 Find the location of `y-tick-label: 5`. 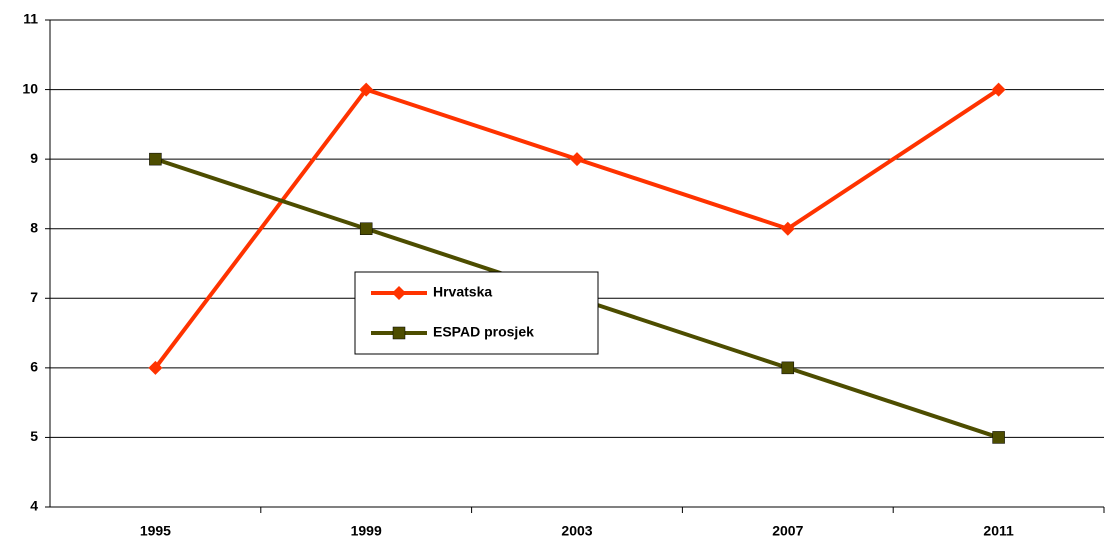

y-tick-label: 5 is located at coordinates (34, 436).